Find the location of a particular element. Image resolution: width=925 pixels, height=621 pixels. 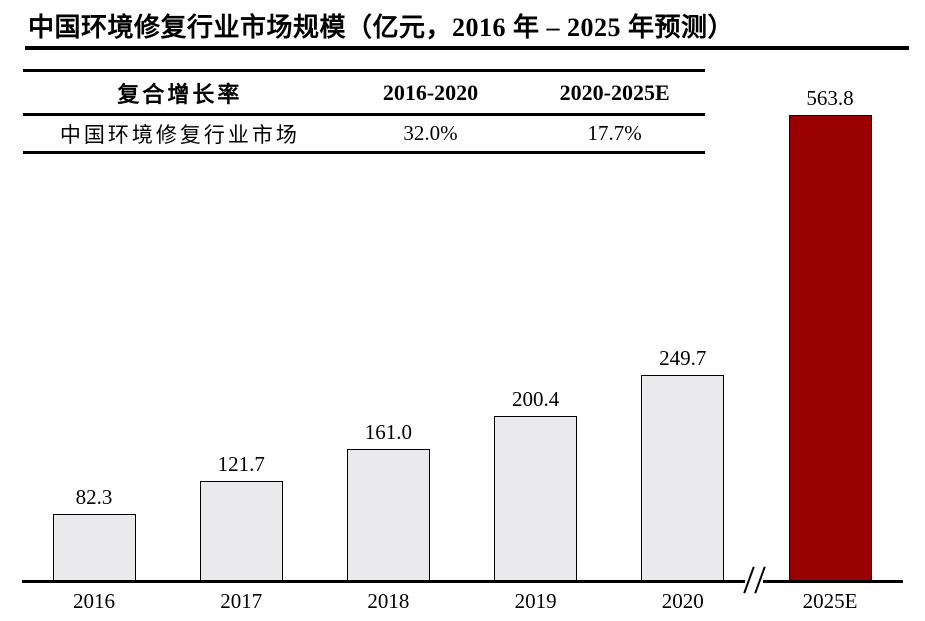

cagr-table-row: 中国环境修复行业市场 32.0% 17.7% is located at coordinates (364, 133).